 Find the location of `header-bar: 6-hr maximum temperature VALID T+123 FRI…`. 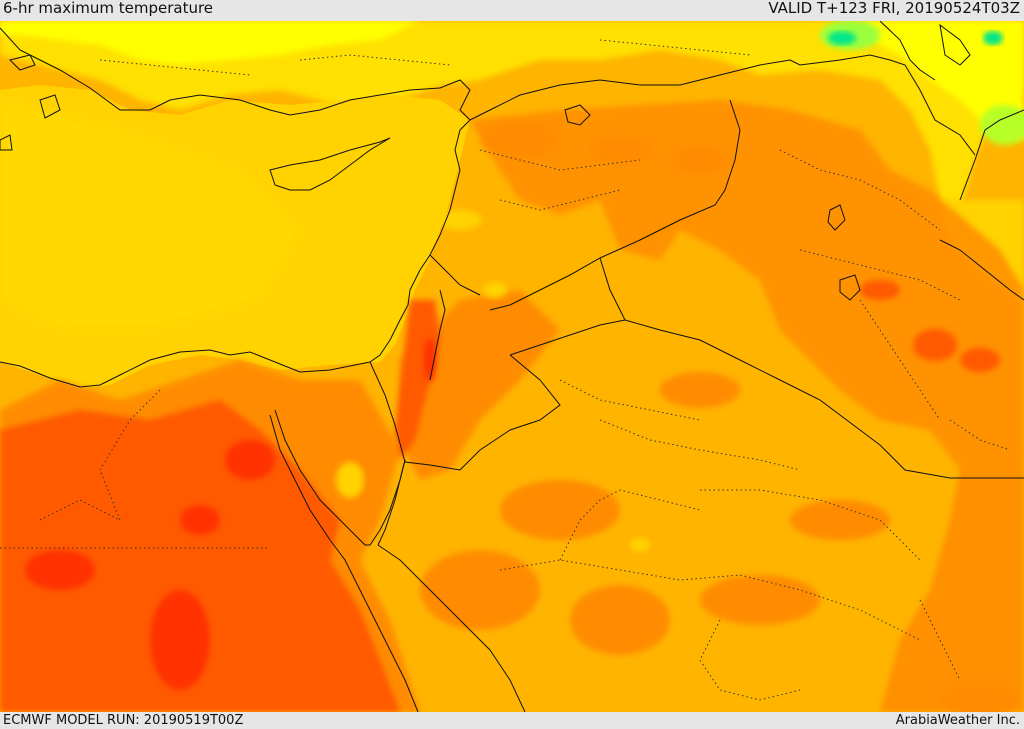

header-bar: 6-hr maximum temperature VALID T+123 FRI… is located at coordinates (512, 10).